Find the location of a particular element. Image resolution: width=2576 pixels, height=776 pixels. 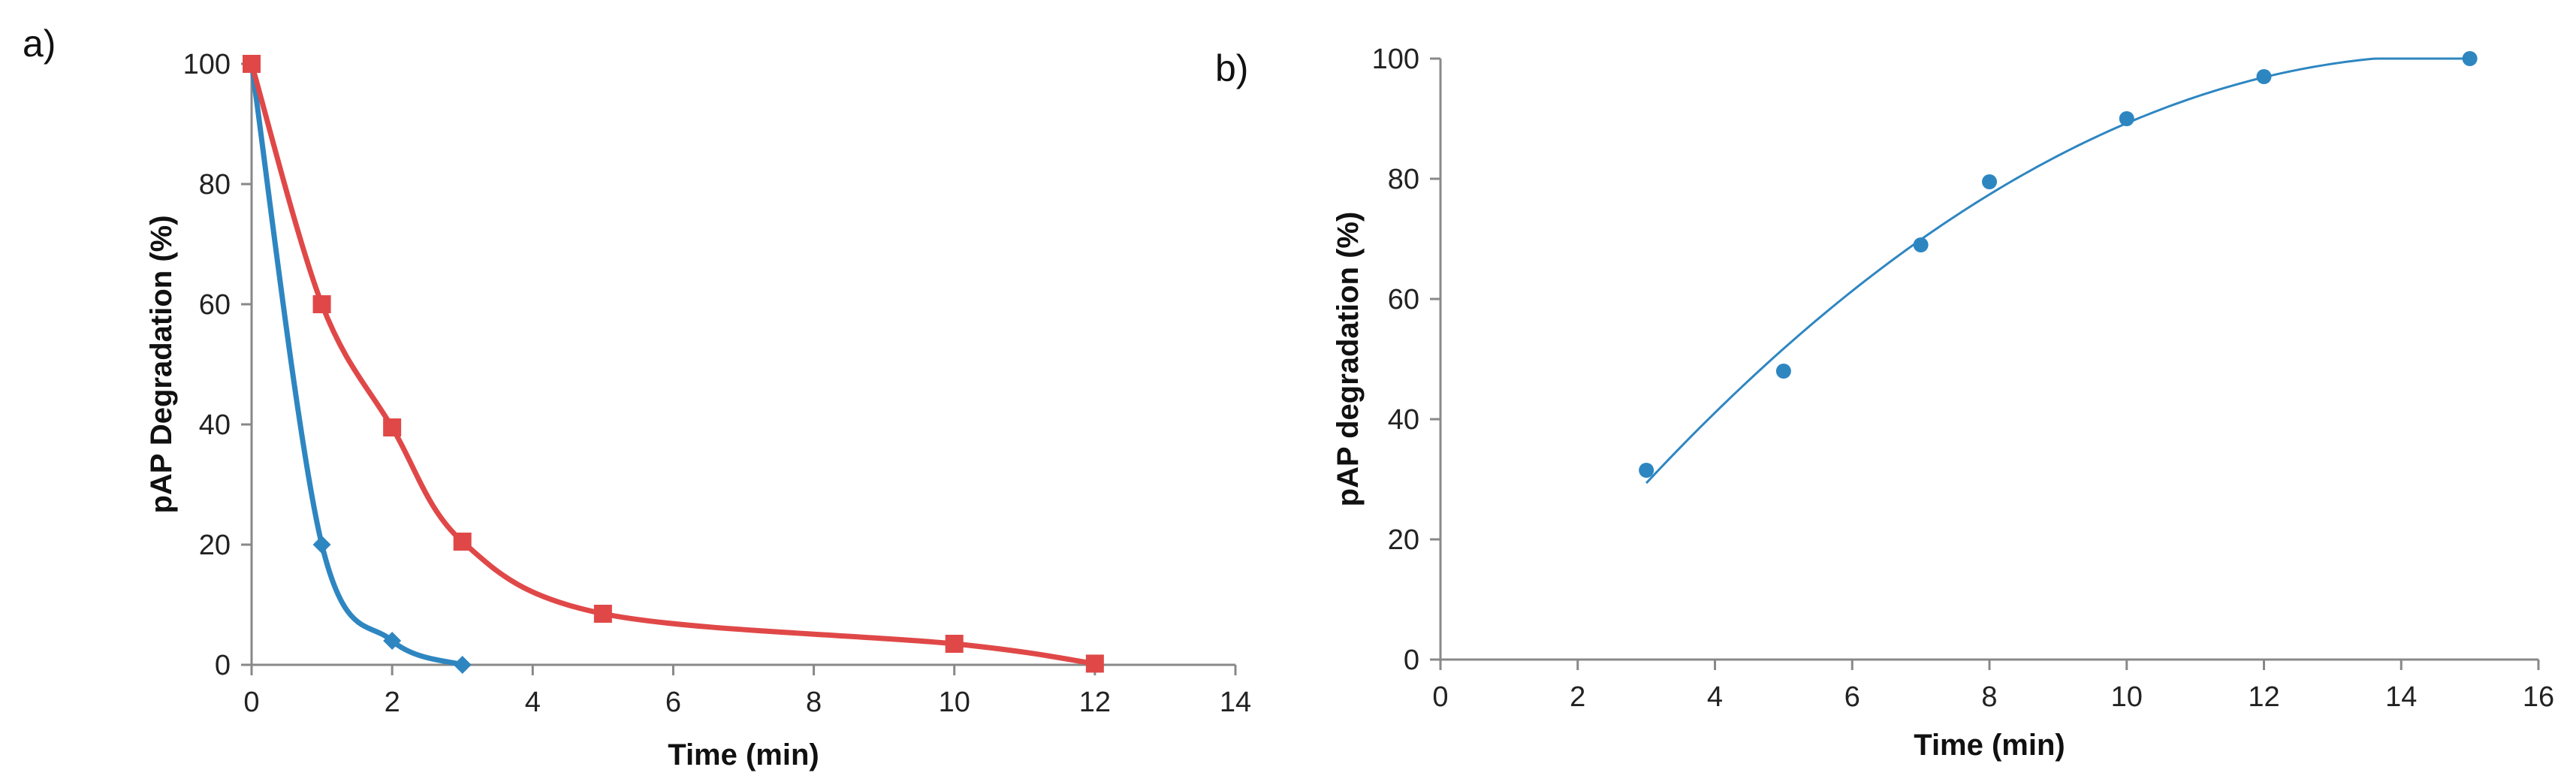

chart-b-y-tick-label: 20 is located at coordinates (1403, 540).